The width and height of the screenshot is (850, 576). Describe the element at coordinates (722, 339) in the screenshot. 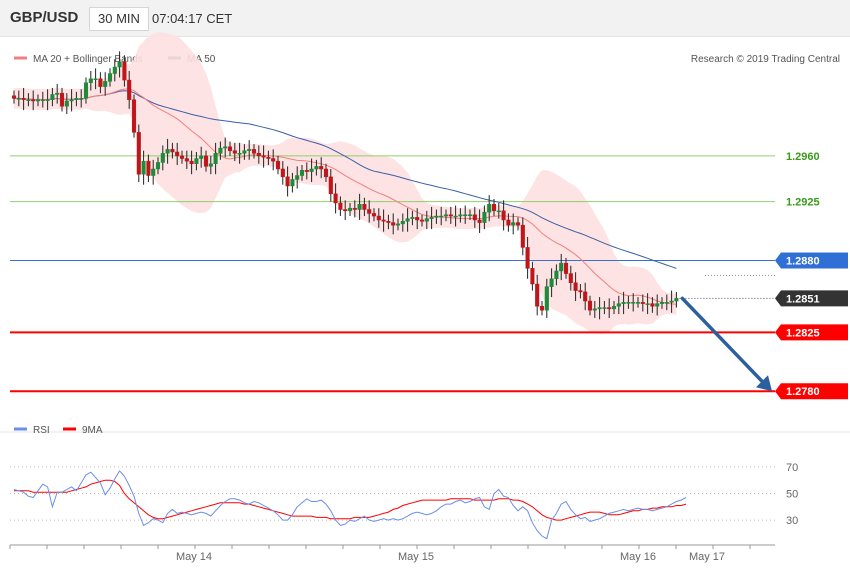

I see `forecast-arrow-shaft` at that location.